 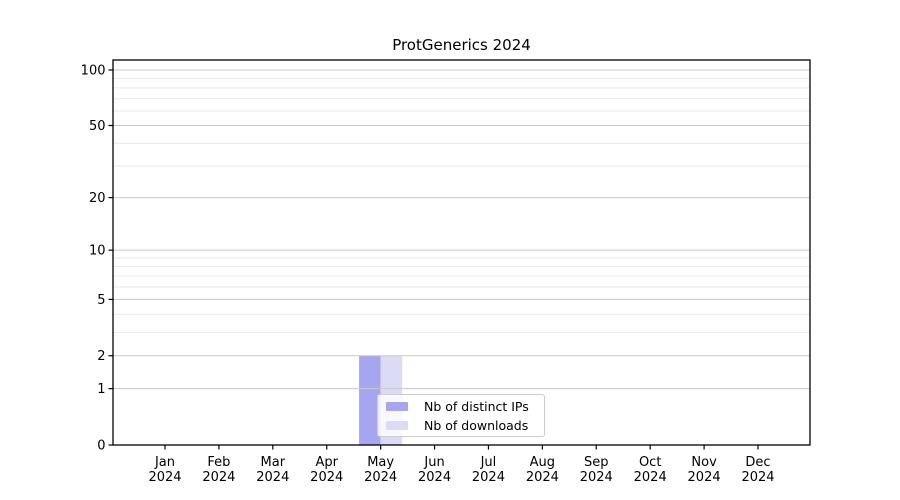 I want to click on x-tick-label-month: Feb, so click(x=218, y=462).